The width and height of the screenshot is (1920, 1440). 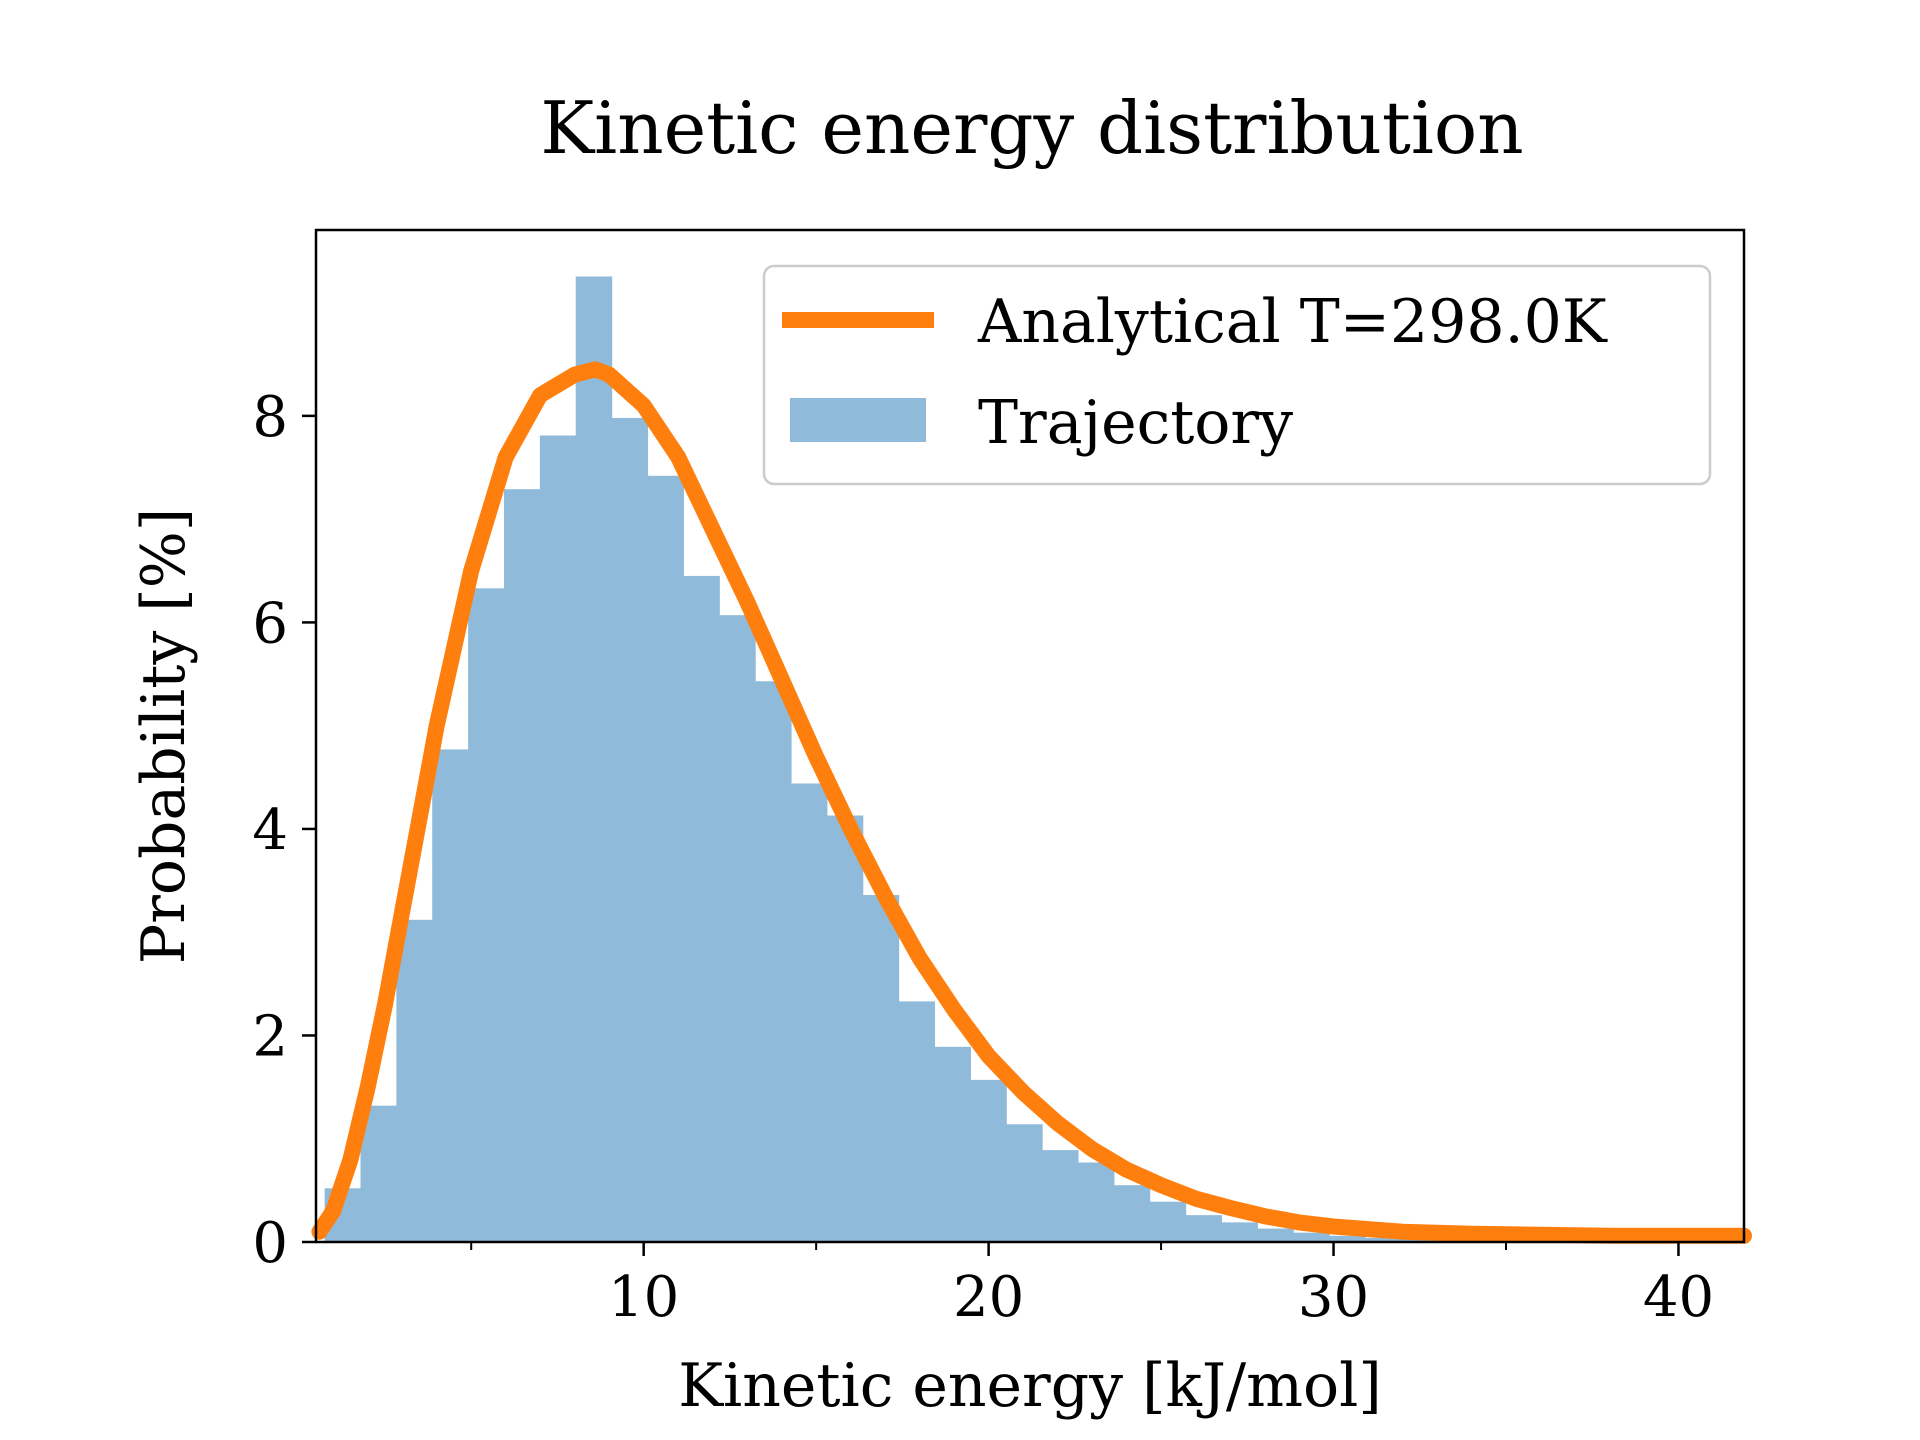 I want to click on legend-box, so click(x=1237, y=375).